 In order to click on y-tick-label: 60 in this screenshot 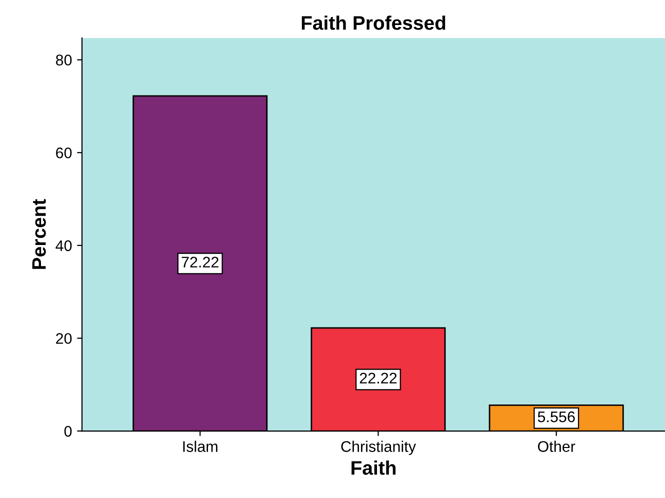, I will do `click(64, 152)`.